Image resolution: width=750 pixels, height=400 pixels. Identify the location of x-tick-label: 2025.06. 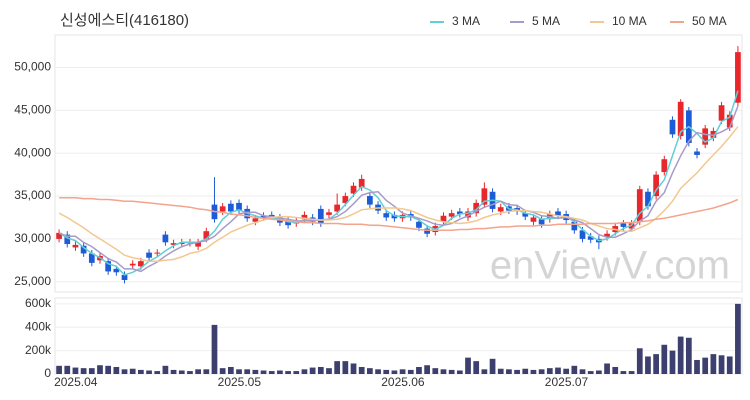
(403, 382).